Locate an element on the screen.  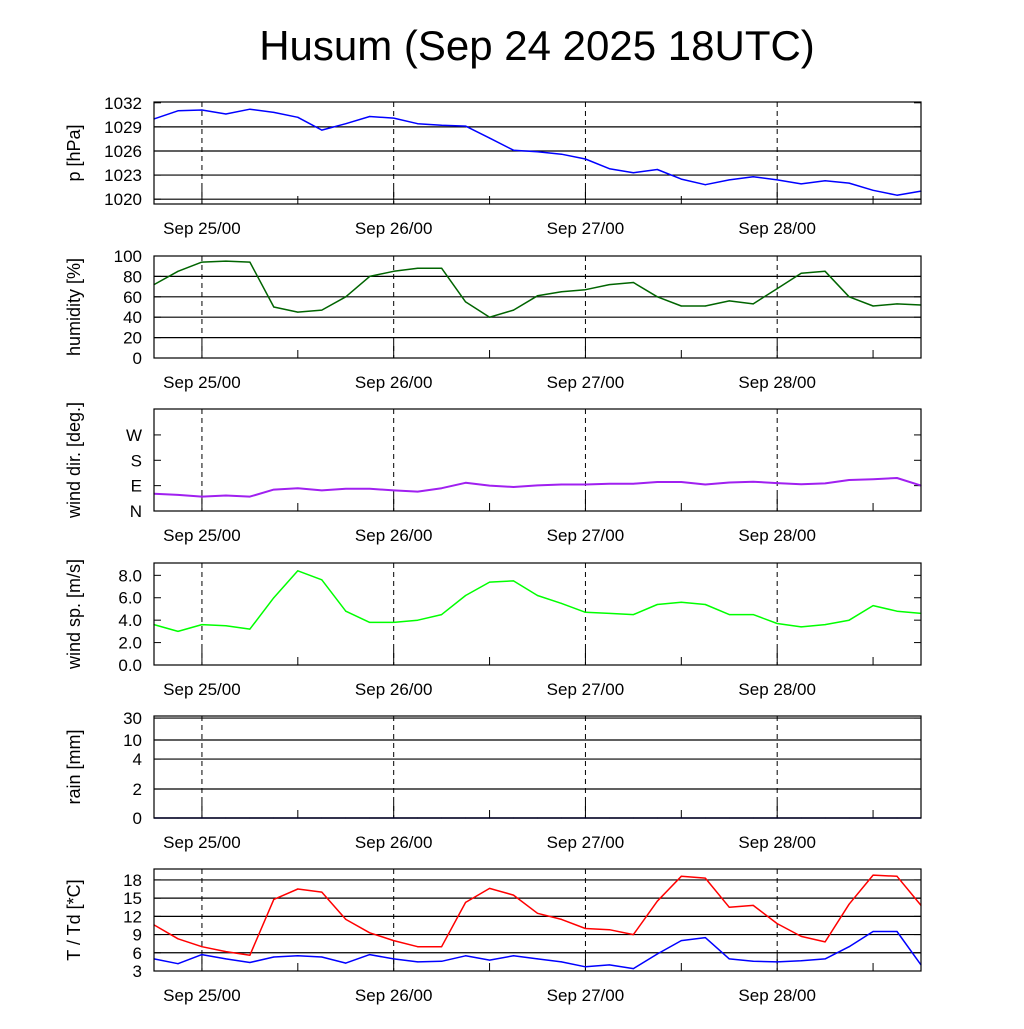
series-line-t is located at coordinates (537, 915).